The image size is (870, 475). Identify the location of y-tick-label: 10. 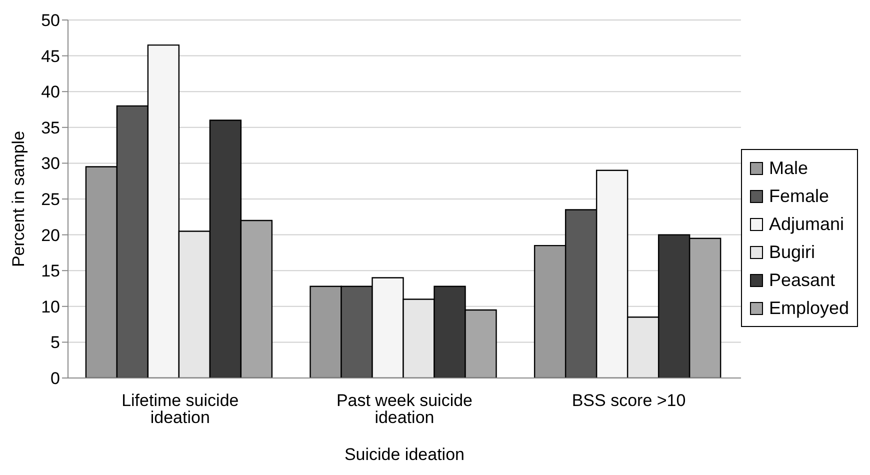
(50, 306).